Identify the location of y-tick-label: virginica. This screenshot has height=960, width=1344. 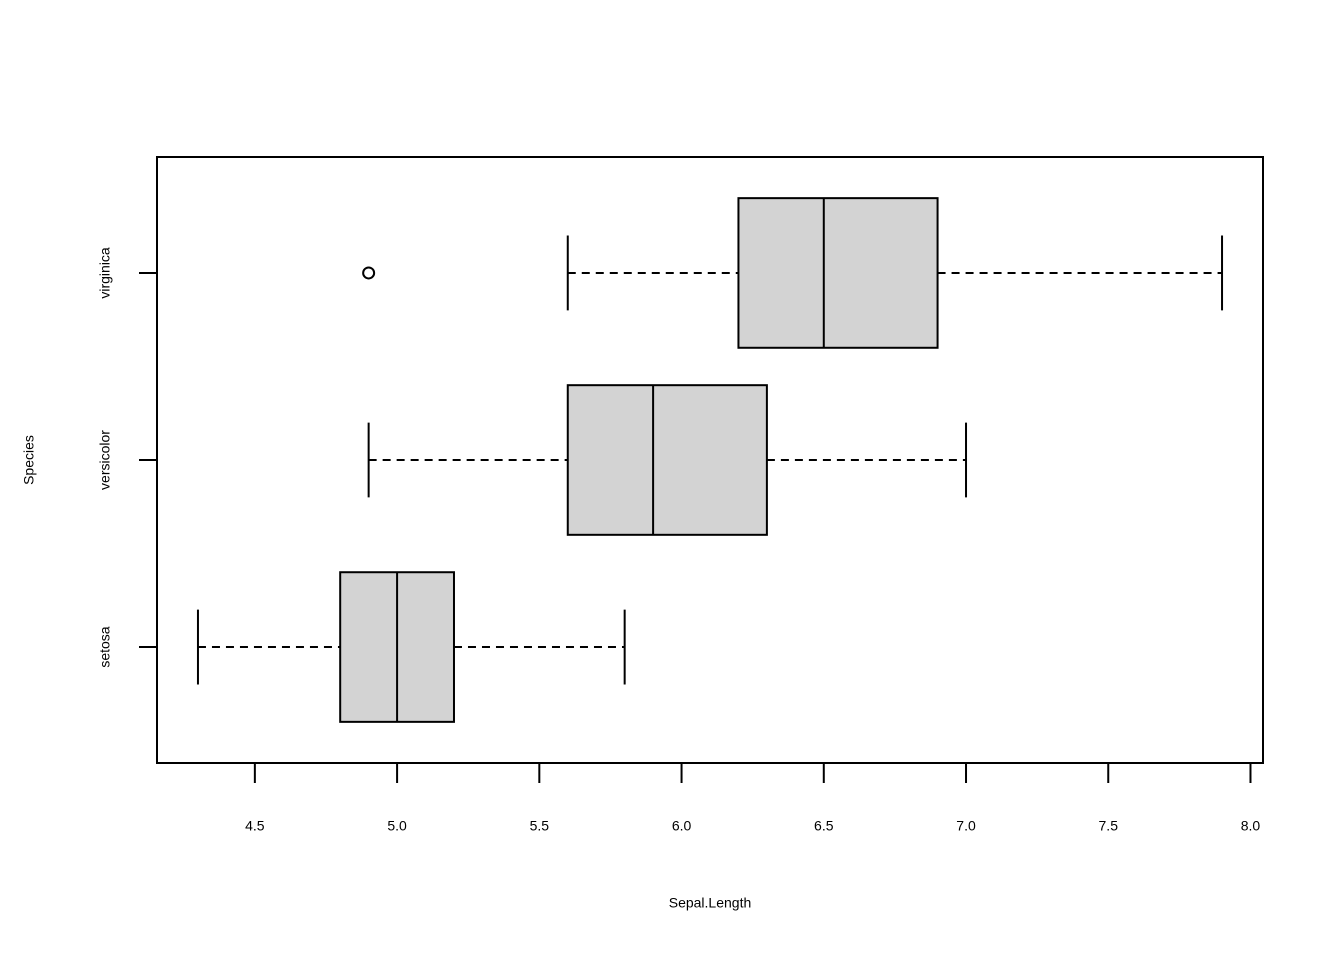
(105, 273).